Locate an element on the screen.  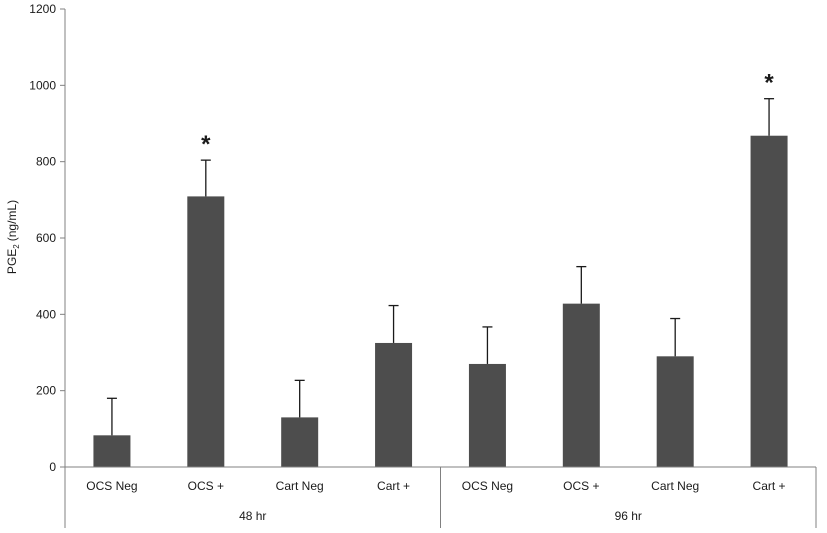
y-tick-label: 1000 is located at coordinates (42, 85).